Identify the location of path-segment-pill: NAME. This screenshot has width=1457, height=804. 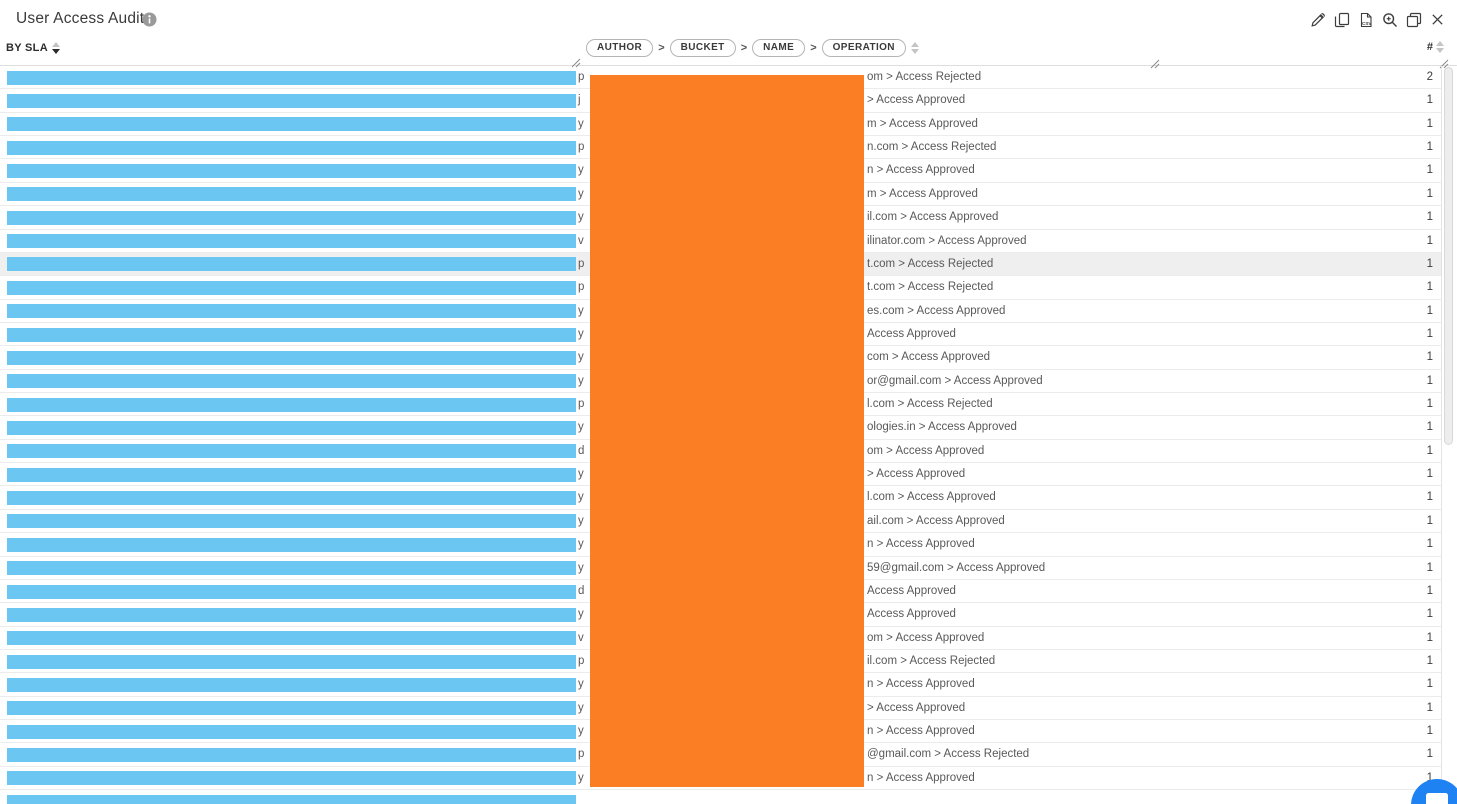
(779, 48).